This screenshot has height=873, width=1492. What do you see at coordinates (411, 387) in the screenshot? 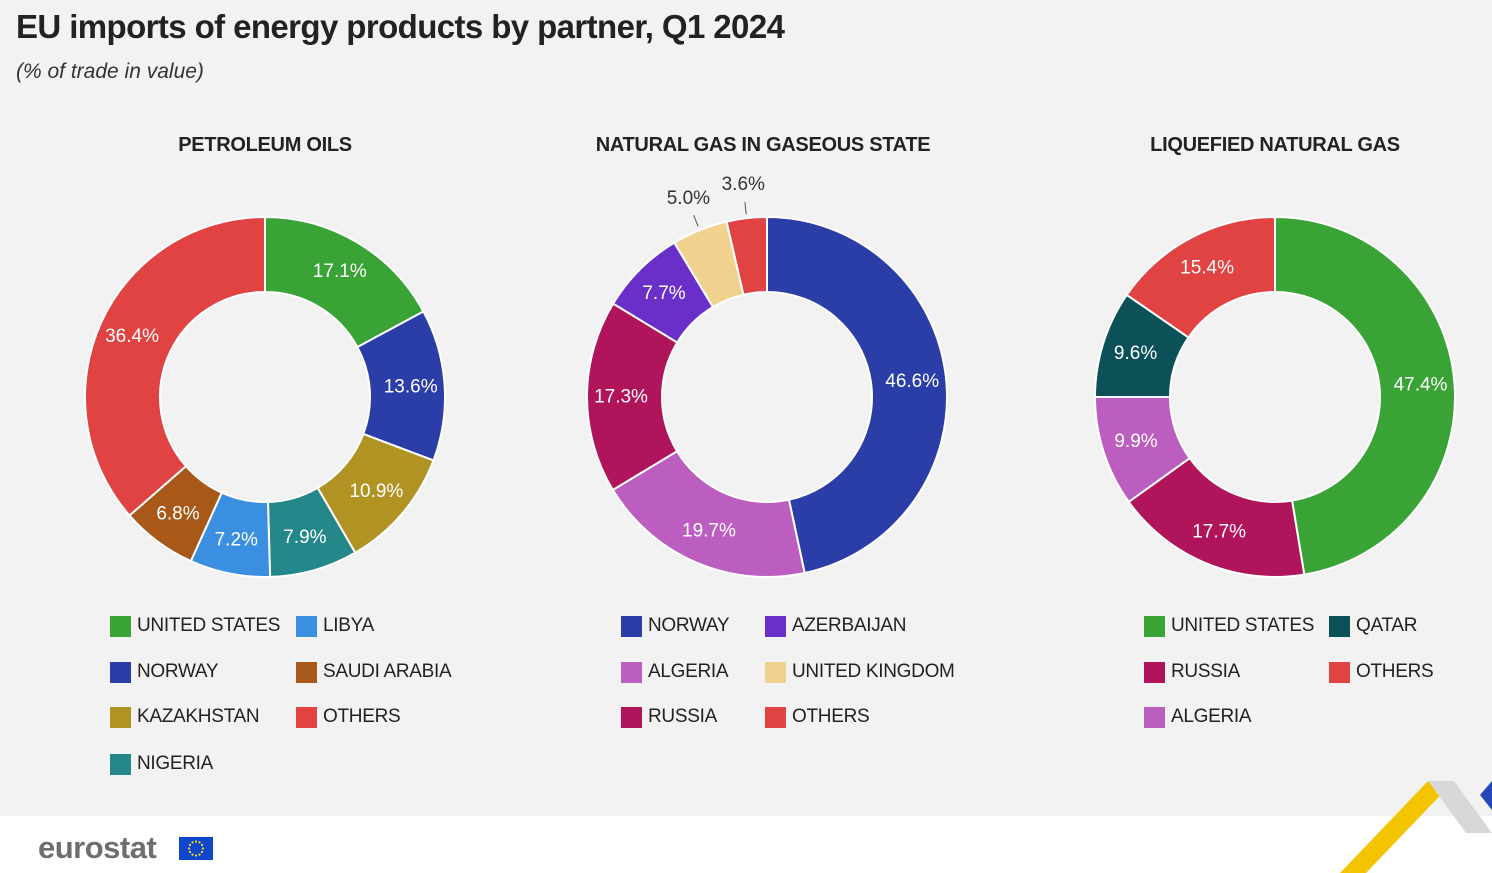
I see `data-label-petroleum-oils-norway: 13.6%` at bounding box center [411, 387].